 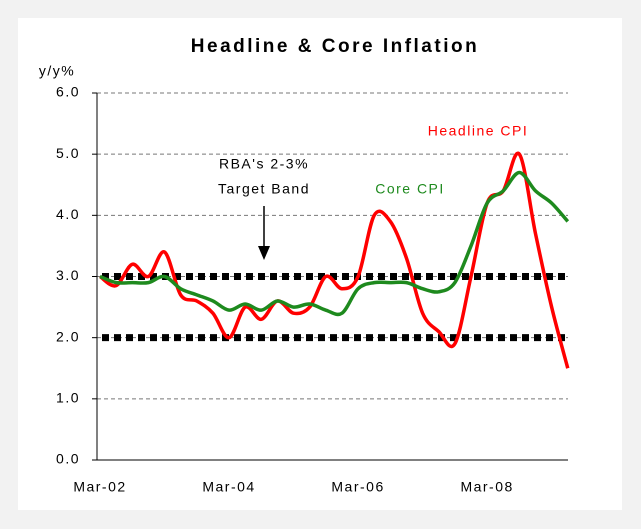 What do you see at coordinates (68, 153) in the screenshot?
I see `y-tick-label: 5.0` at bounding box center [68, 153].